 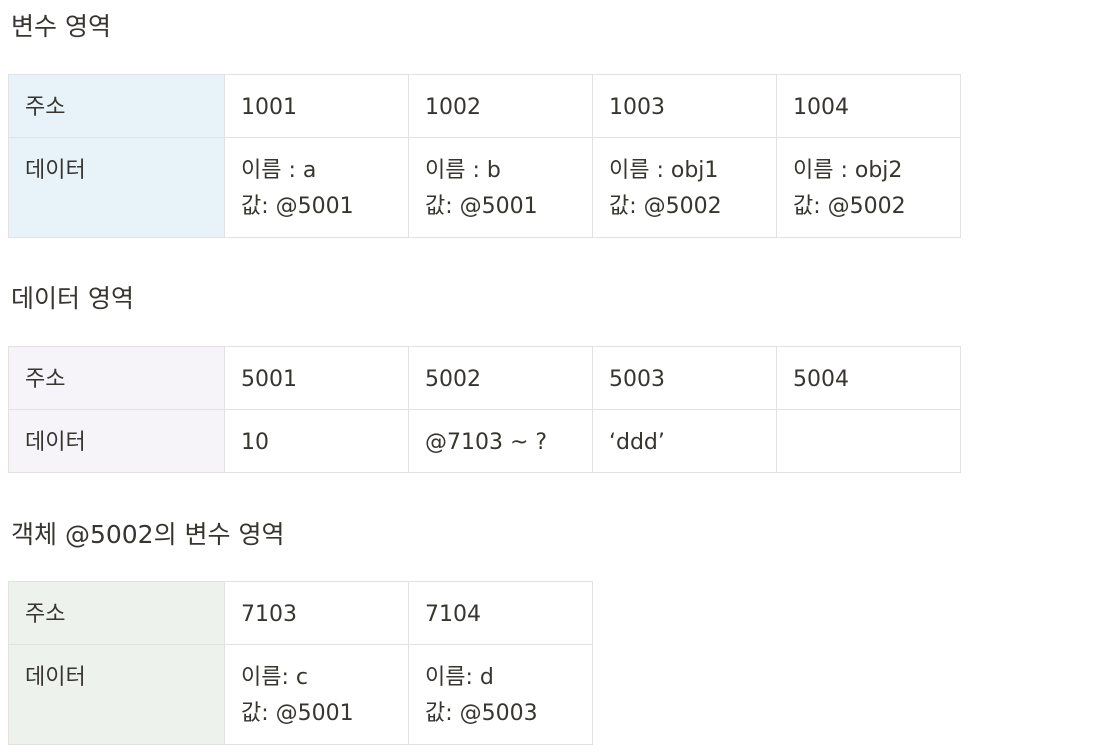 What do you see at coordinates (637, 442) in the screenshot?
I see `data-line: ‘ddd’` at bounding box center [637, 442].